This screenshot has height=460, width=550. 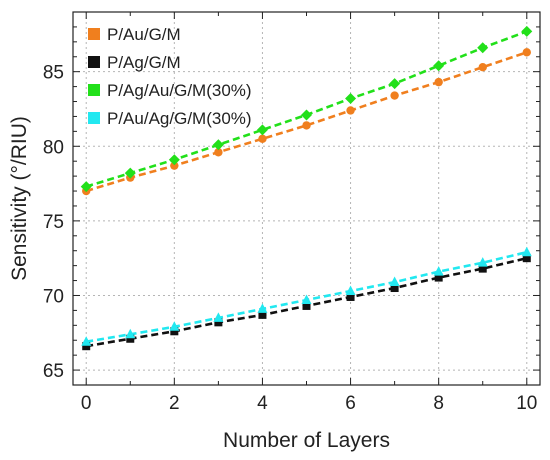 I want to click on y-tick-label: 70, so click(x=53, y=296).